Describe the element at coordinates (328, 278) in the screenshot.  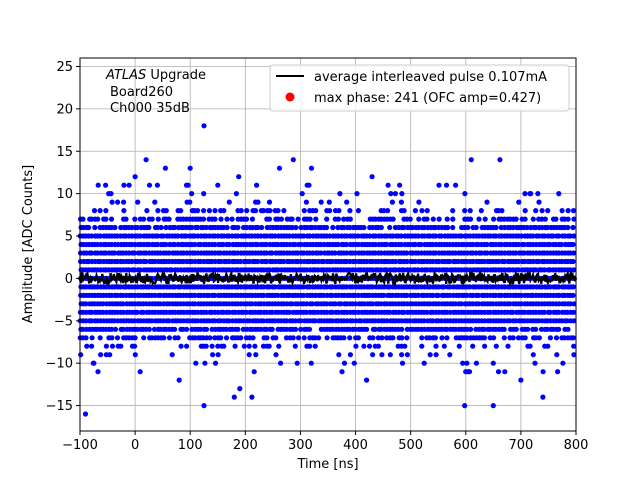
I see `average-pulse-line` at that location.